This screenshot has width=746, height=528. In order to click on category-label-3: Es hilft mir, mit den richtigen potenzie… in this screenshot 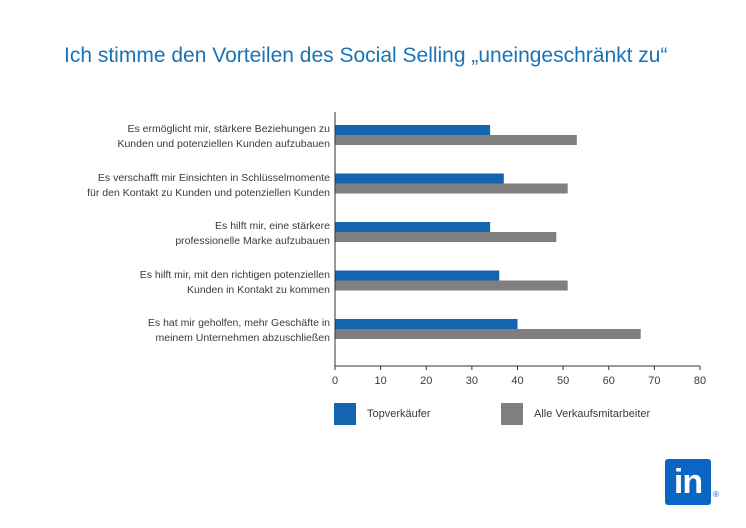, I will do `click(200, 283)`.